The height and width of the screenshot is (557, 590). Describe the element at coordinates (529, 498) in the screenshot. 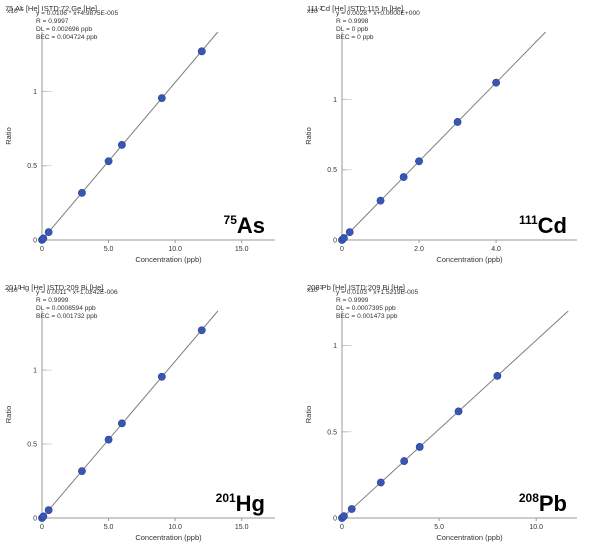

I see `isotope-mass: 208` at that location.